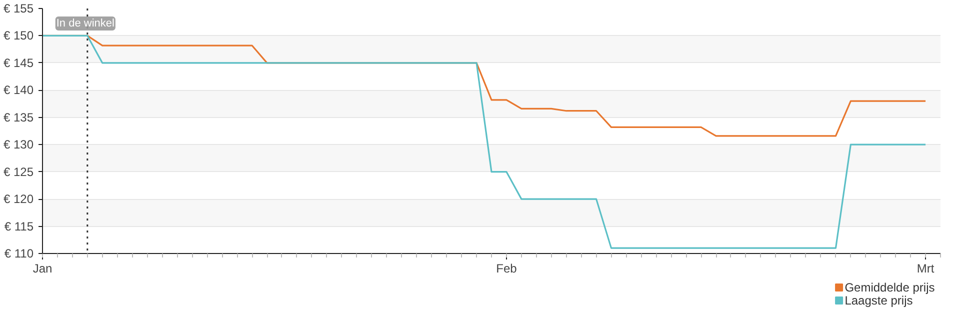 The height and width of the screenshot is (325, 980). Describe the element at coordinates (925, 269) in the screenshot. I see `x-tick-label: Mrt` at that location.